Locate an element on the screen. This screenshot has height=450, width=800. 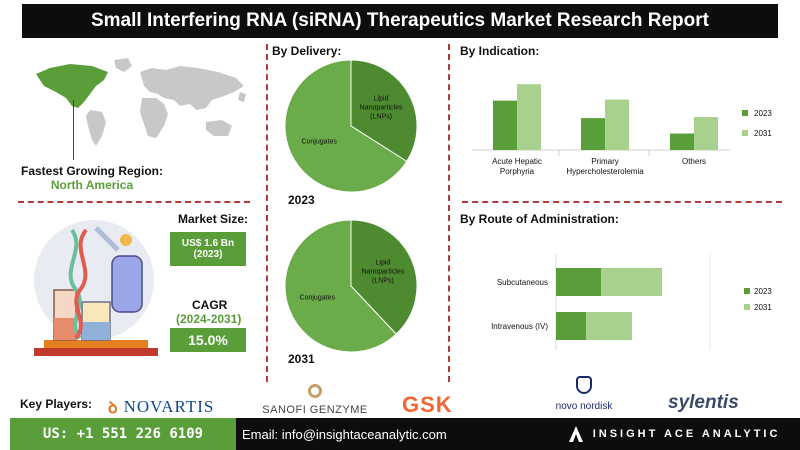
pie-2023-label-0-0: Lipid is located at coordinates (381, 98).